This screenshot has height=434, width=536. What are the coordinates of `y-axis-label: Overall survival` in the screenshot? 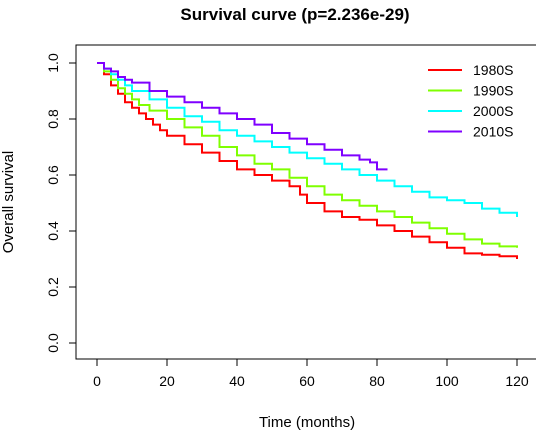 It's located at (8, 202).